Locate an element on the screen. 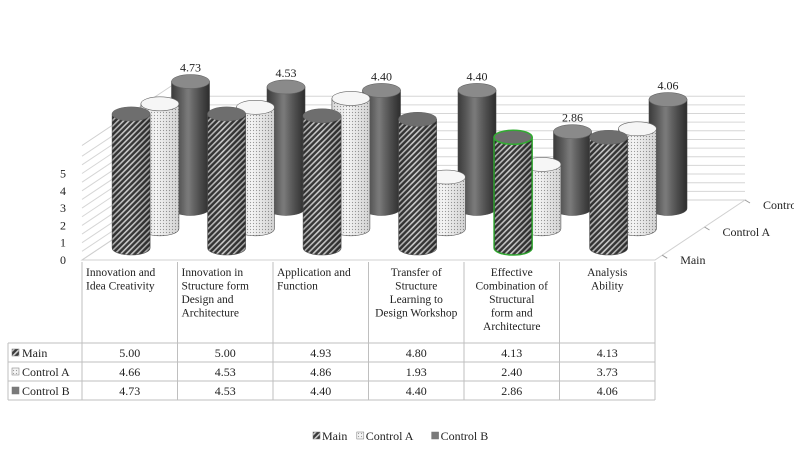 Image resolution: width=794 pixels, height=457 pixels. table-cell: 4.73 is located at coordinates (129, 391).